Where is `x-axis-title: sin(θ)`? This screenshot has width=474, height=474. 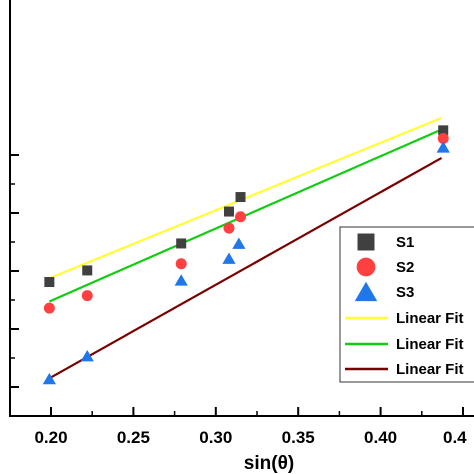 x-axis-title: sin(θ) is located at coordinates (269, 463).